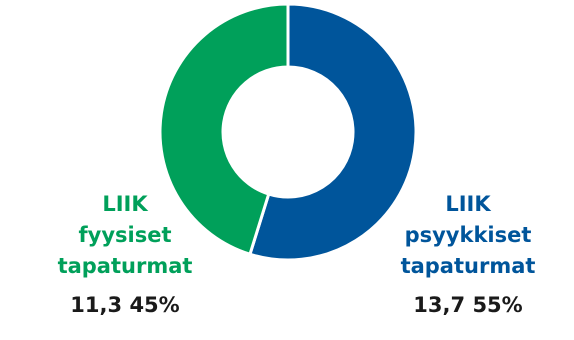 The image size is (574, 340). I want to click on slice-percent: 45%, so click(154, 305).